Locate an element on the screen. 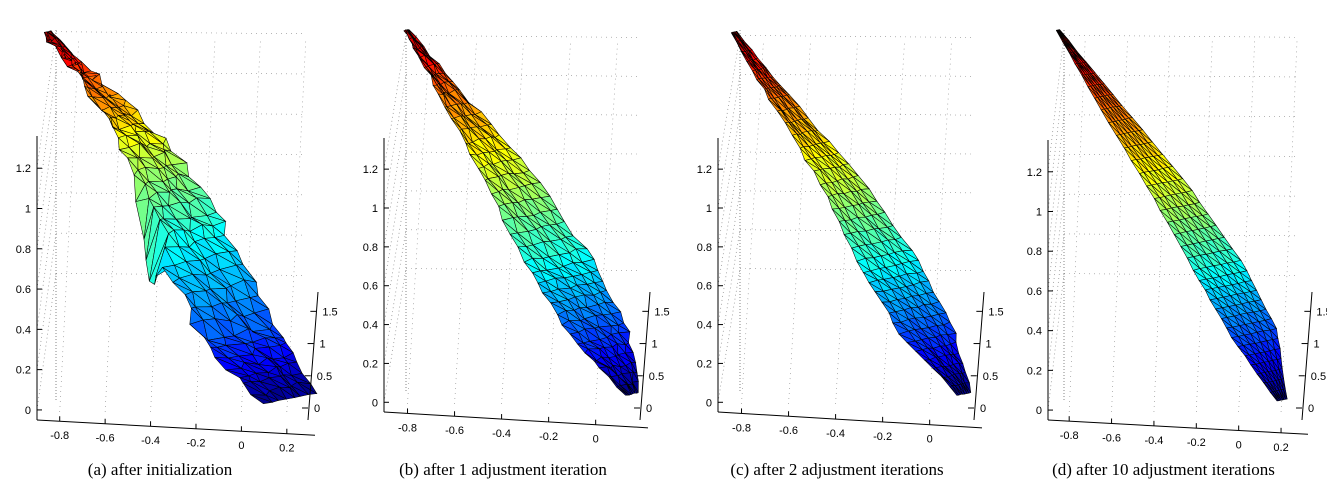  y-axis-line is located at coordinates (1307, 356).